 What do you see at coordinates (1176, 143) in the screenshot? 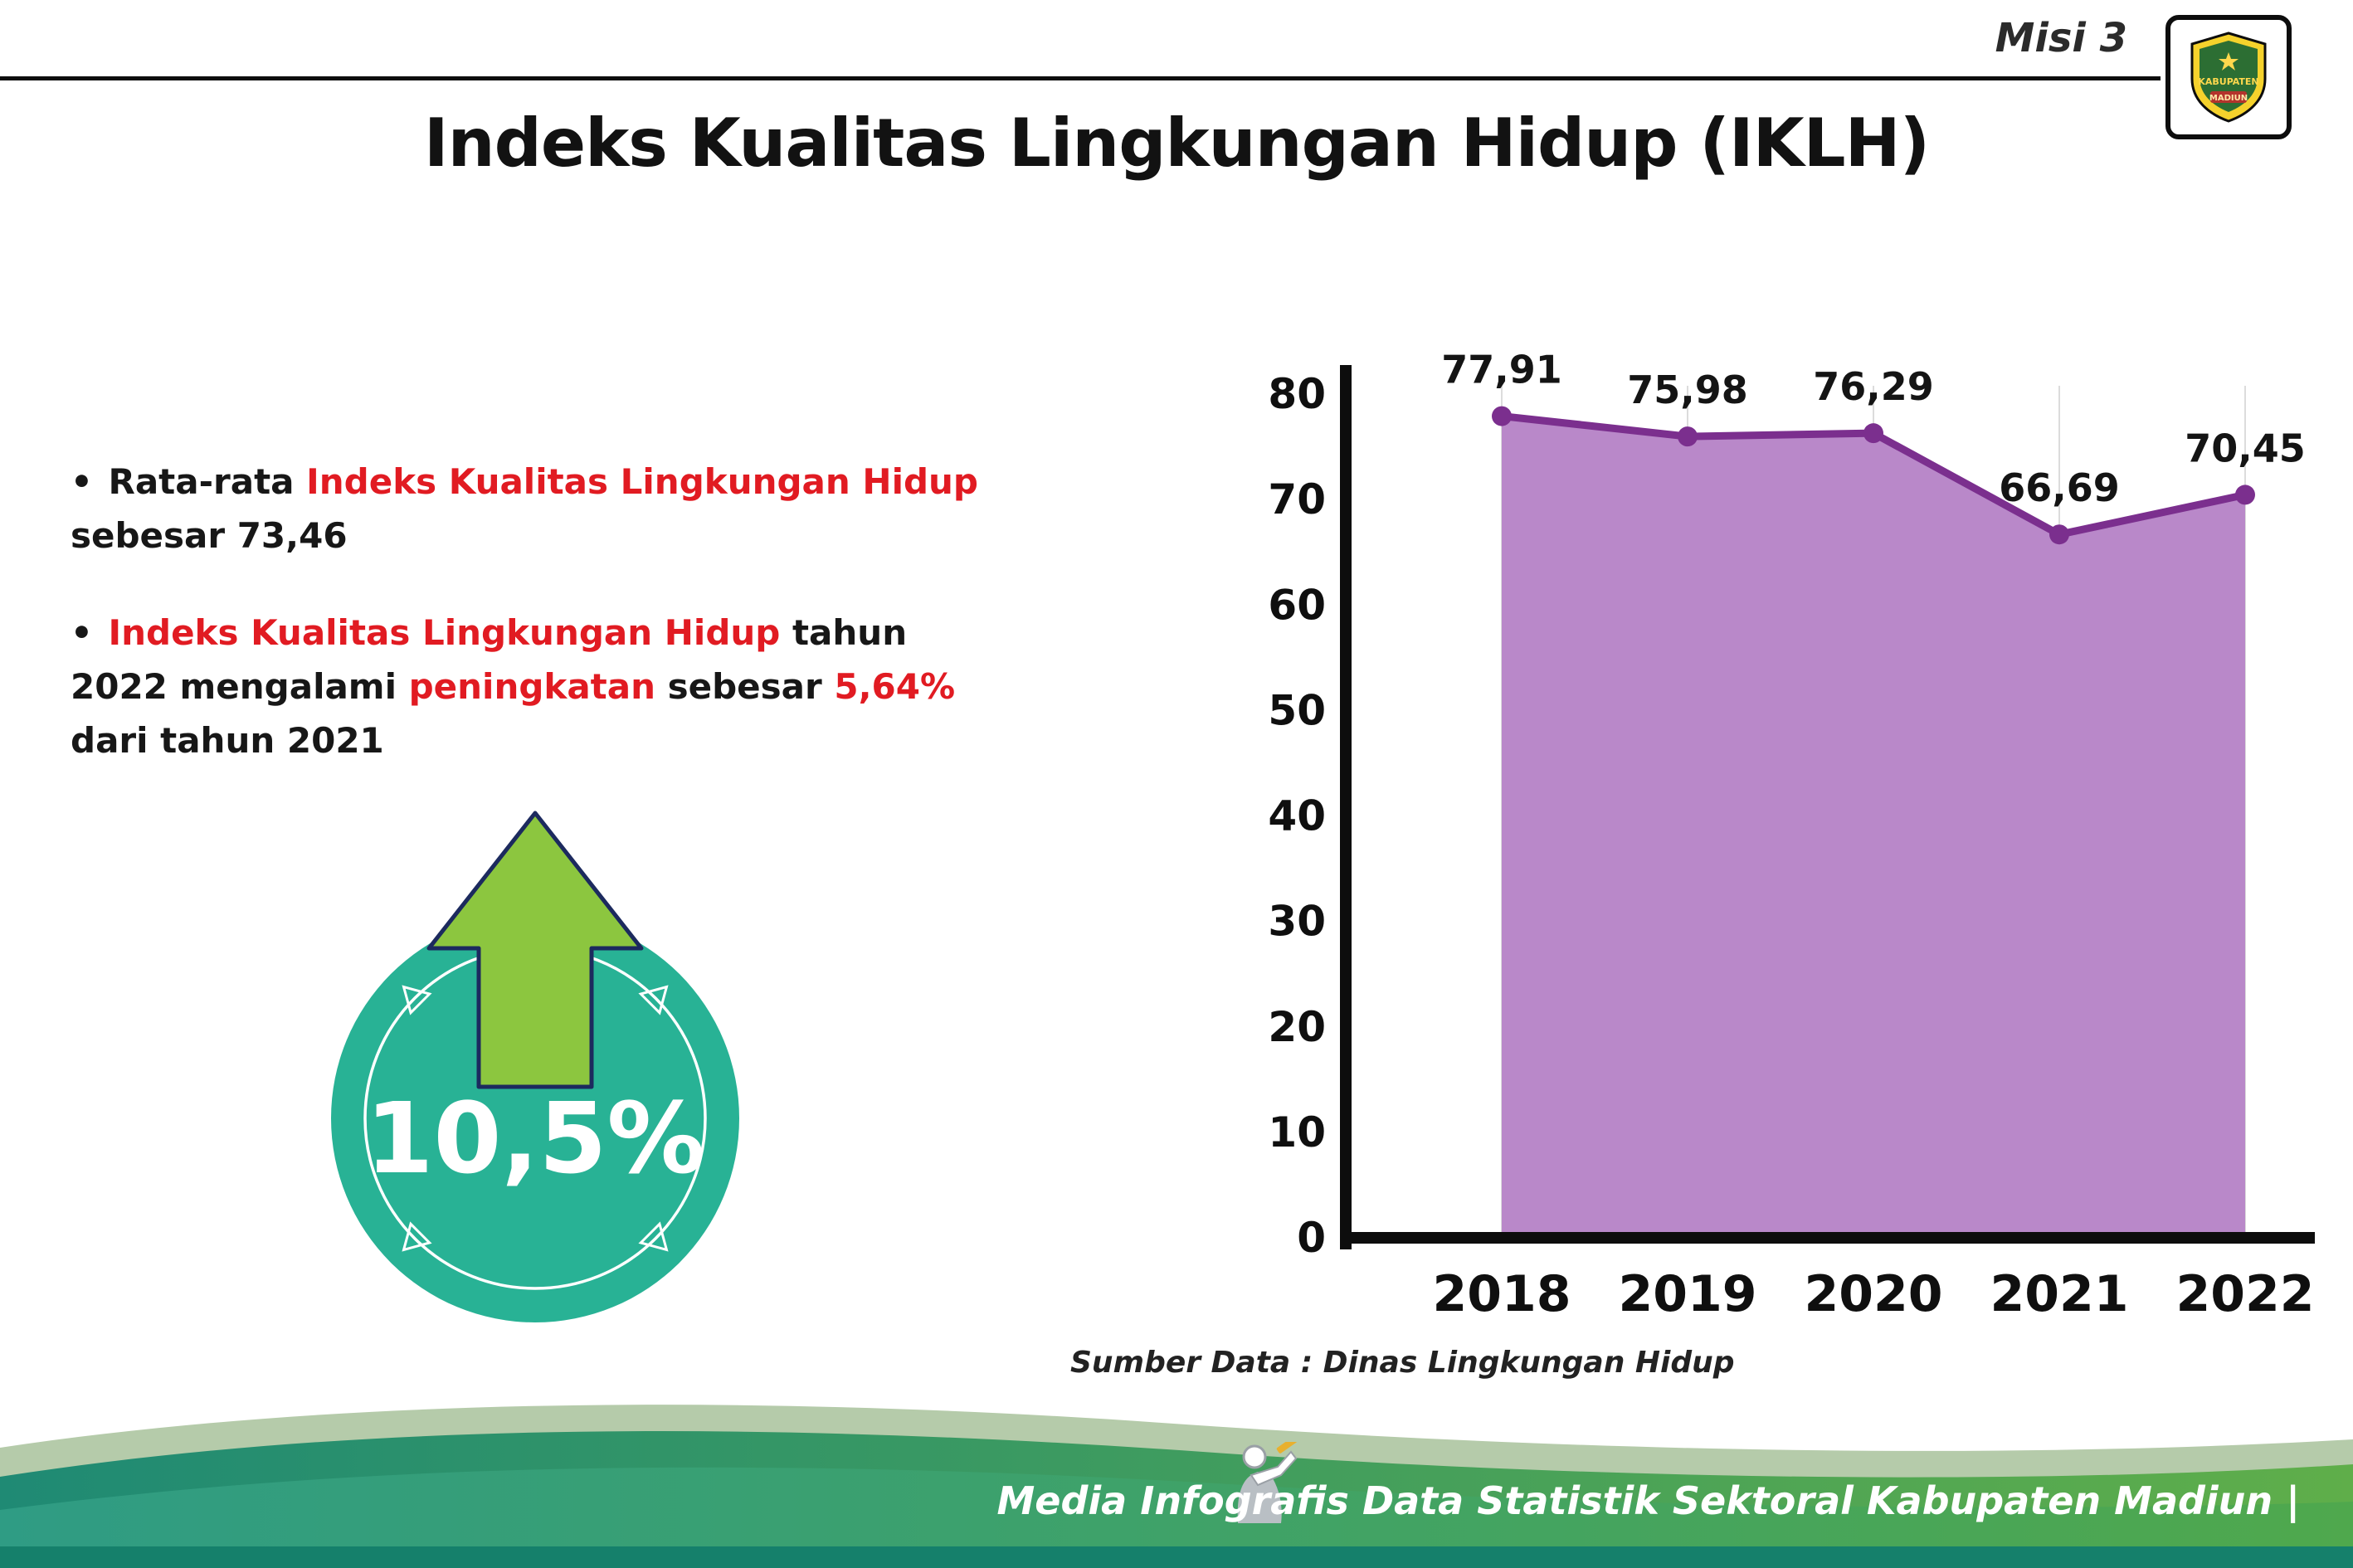
I see `page-title: Indeks Kualitas Lingkungan Hidup (IKLH)` at bounding box center [1176, 143].